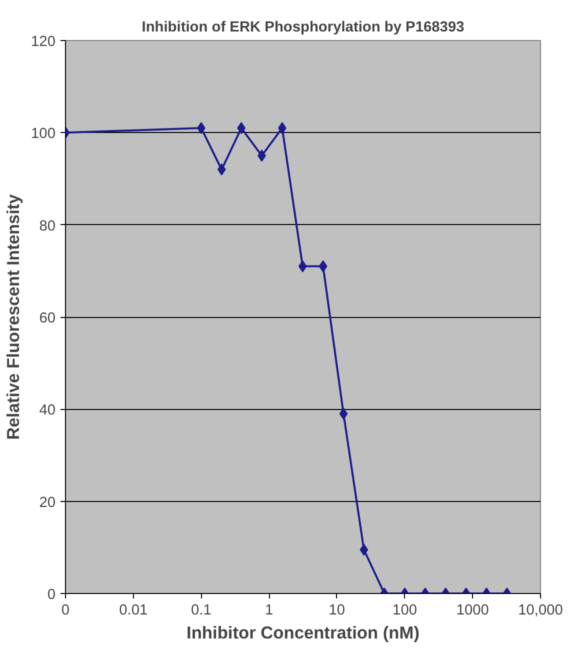 Image resolution: width=580 pixels, height=655 pixels. What do you see at coordinates (51, 595) in the screenshot?
I see `y-tick-label: 0` at bounding box center [51, 595].